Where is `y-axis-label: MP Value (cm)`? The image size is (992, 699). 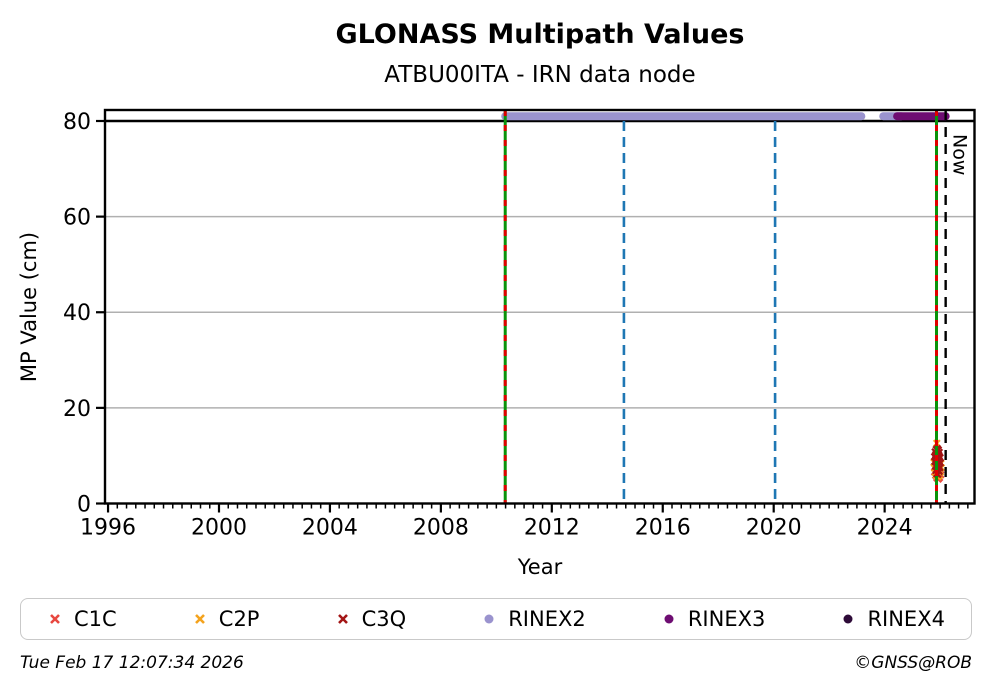 y-axis-label: MP Value (cm) is located at coordinates (29, 307).